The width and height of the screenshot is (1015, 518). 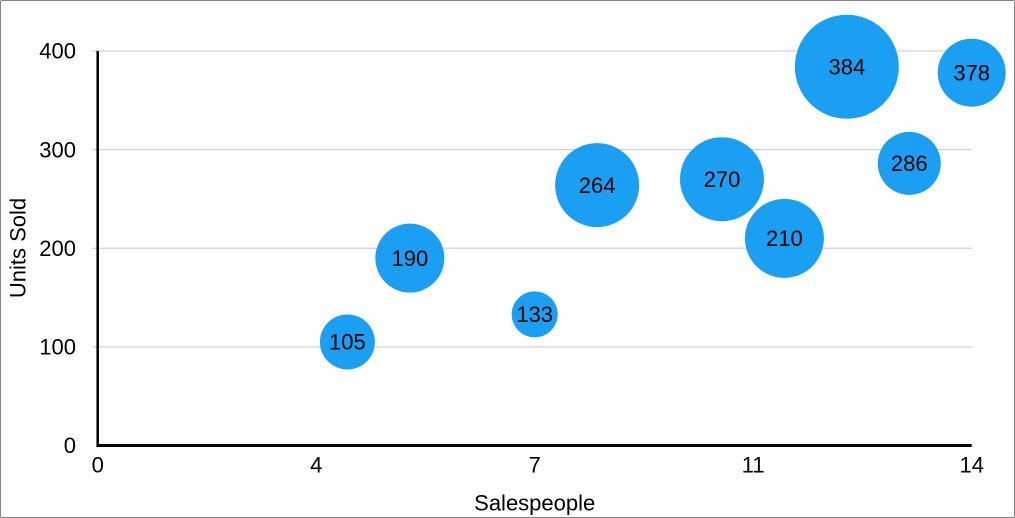 What do you see at coordinates (57, 51) in the screenshot?
I see `y-tick-label-400: 400` at bounding box center [57, 51].